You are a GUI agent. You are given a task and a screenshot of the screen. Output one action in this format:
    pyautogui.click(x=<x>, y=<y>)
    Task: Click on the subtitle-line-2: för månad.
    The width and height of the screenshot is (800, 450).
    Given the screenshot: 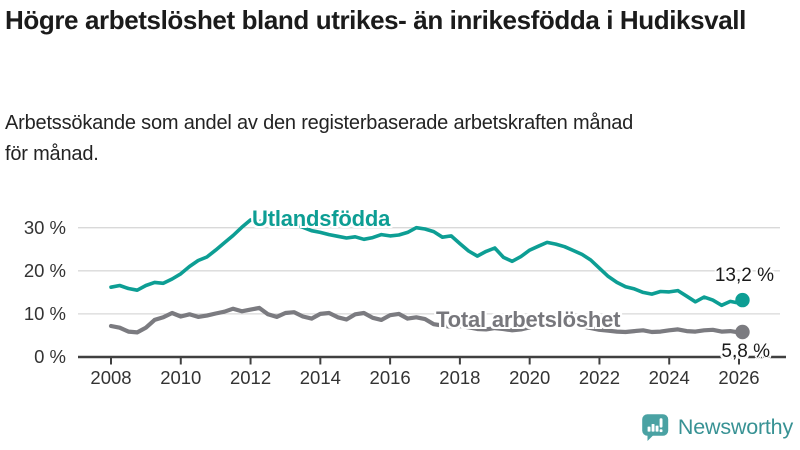 What is the action you would take?
    pyautogui.click(x=52, y=154)
    